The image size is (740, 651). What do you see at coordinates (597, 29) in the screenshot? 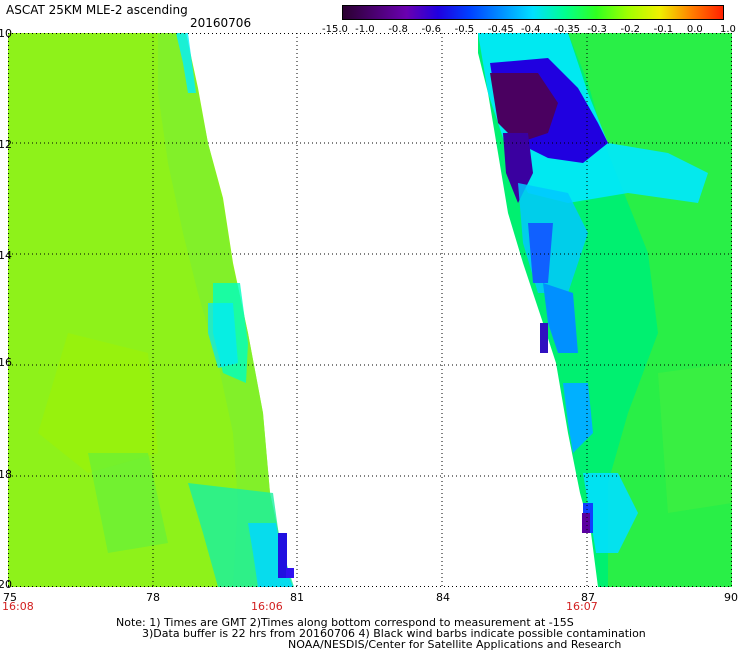
I see `colorbar-label: -0.3` at bounding box center [597, 29].